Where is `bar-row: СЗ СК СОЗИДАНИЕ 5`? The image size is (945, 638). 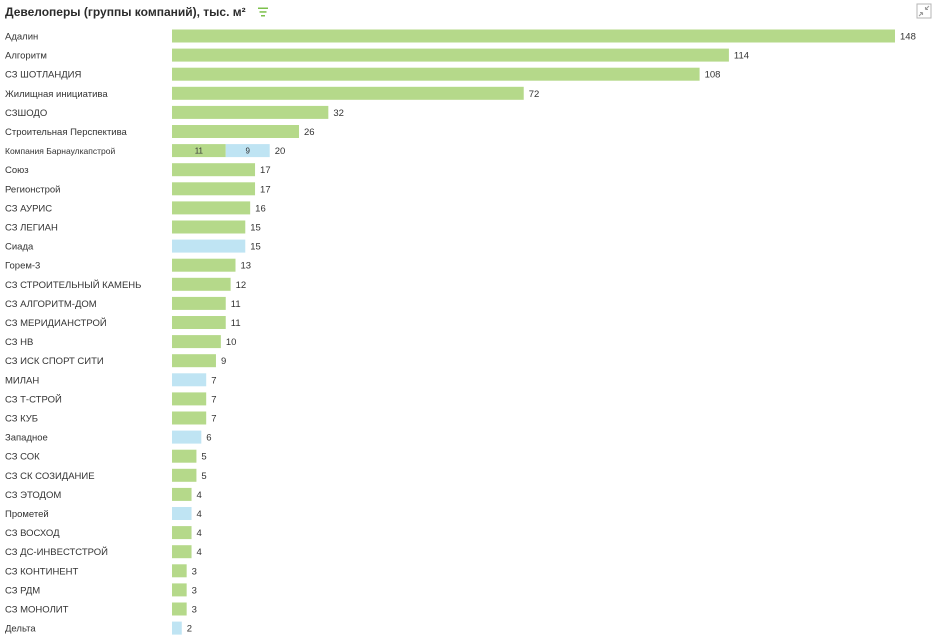
bar-row: СЗ СК СОЗИДАНИЕ 5 is located at coordinates (106, 475).